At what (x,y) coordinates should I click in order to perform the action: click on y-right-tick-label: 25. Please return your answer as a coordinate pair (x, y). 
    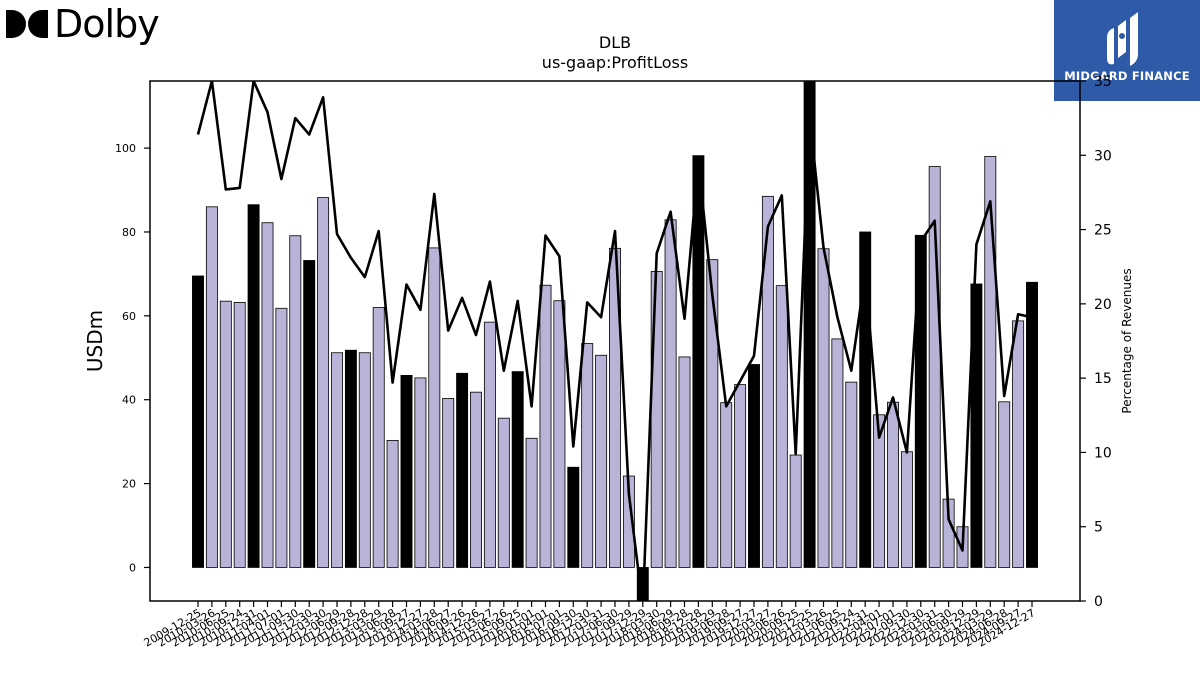
    Looking at the image, I should click on (1103, 231).